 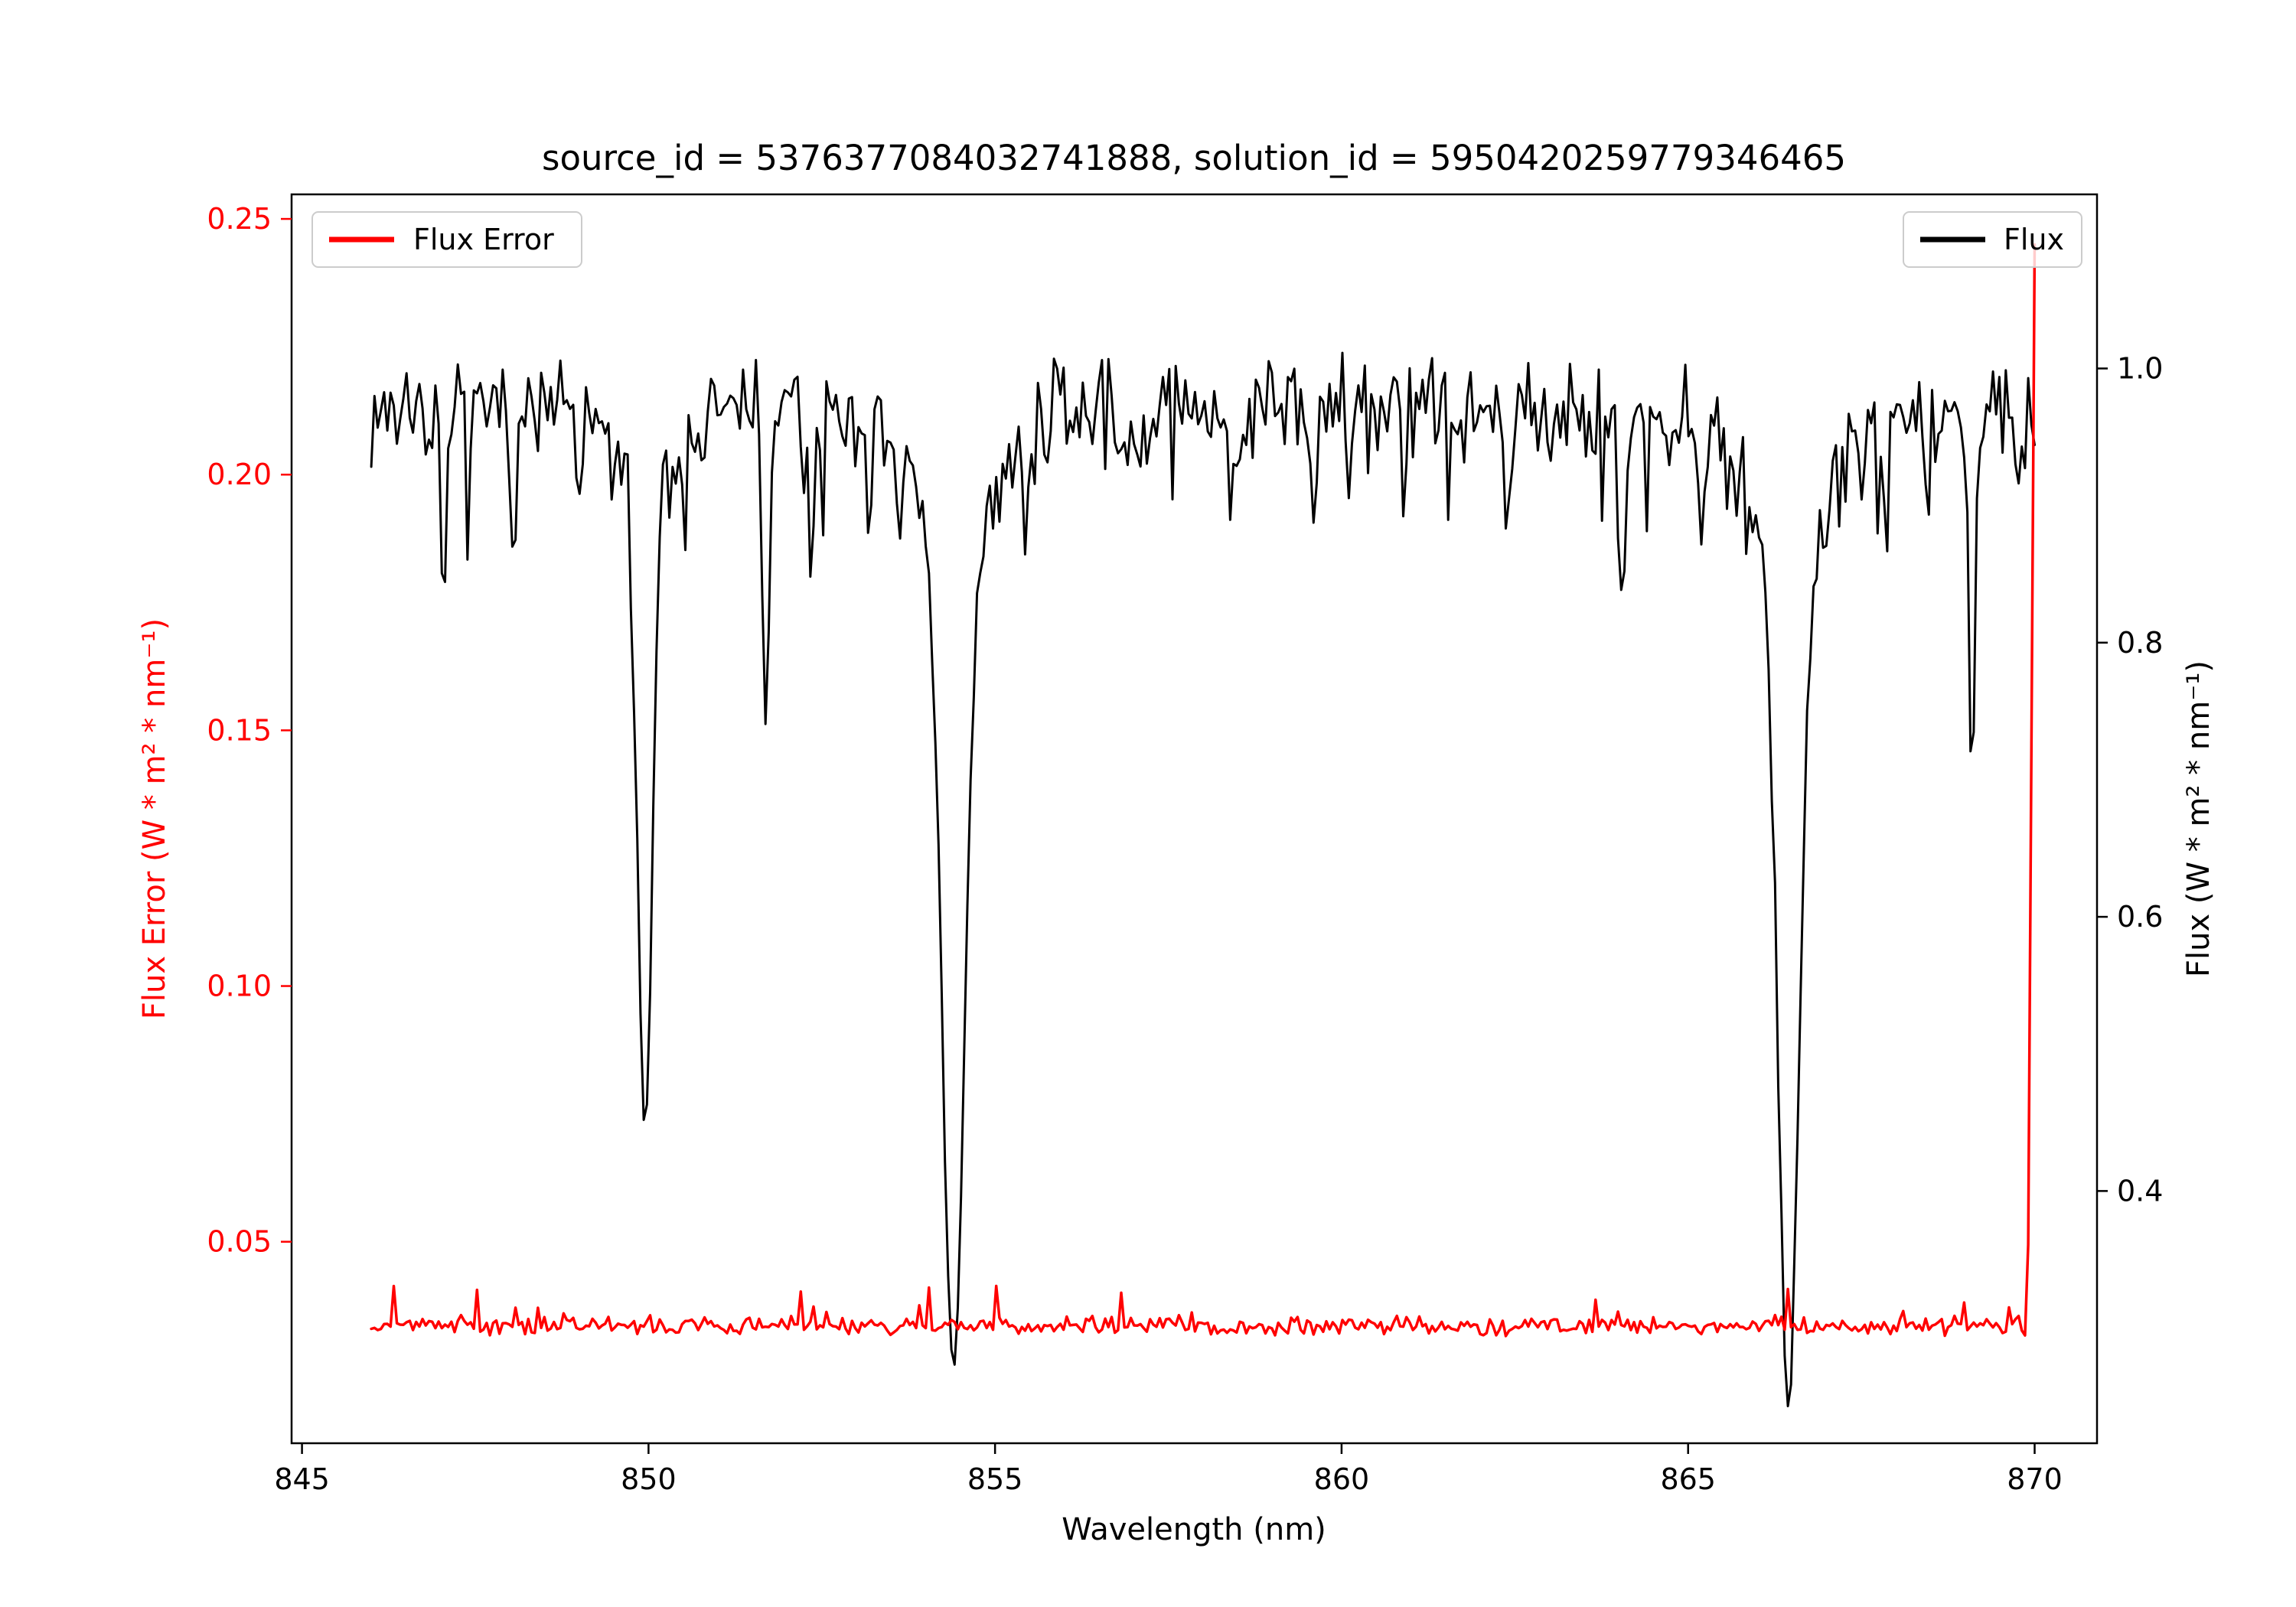 What do you see at coordinates (1688, 1479) in the screenshot?
I see `x-tick-label: 865` at bounding box center [1688, 1479].